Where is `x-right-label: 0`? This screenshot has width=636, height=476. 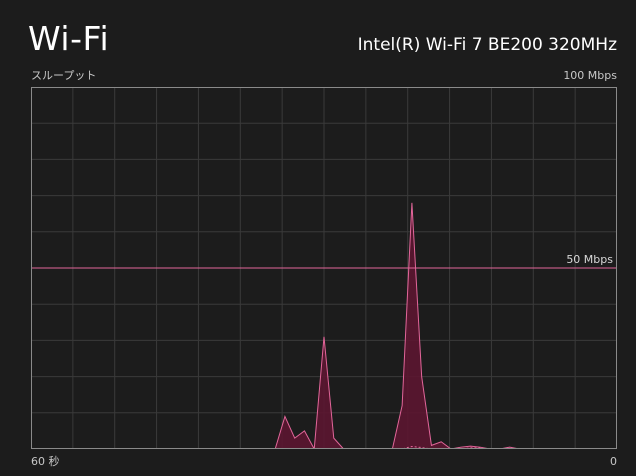 x-right-label: 0 is located at coordinates (613, 461).